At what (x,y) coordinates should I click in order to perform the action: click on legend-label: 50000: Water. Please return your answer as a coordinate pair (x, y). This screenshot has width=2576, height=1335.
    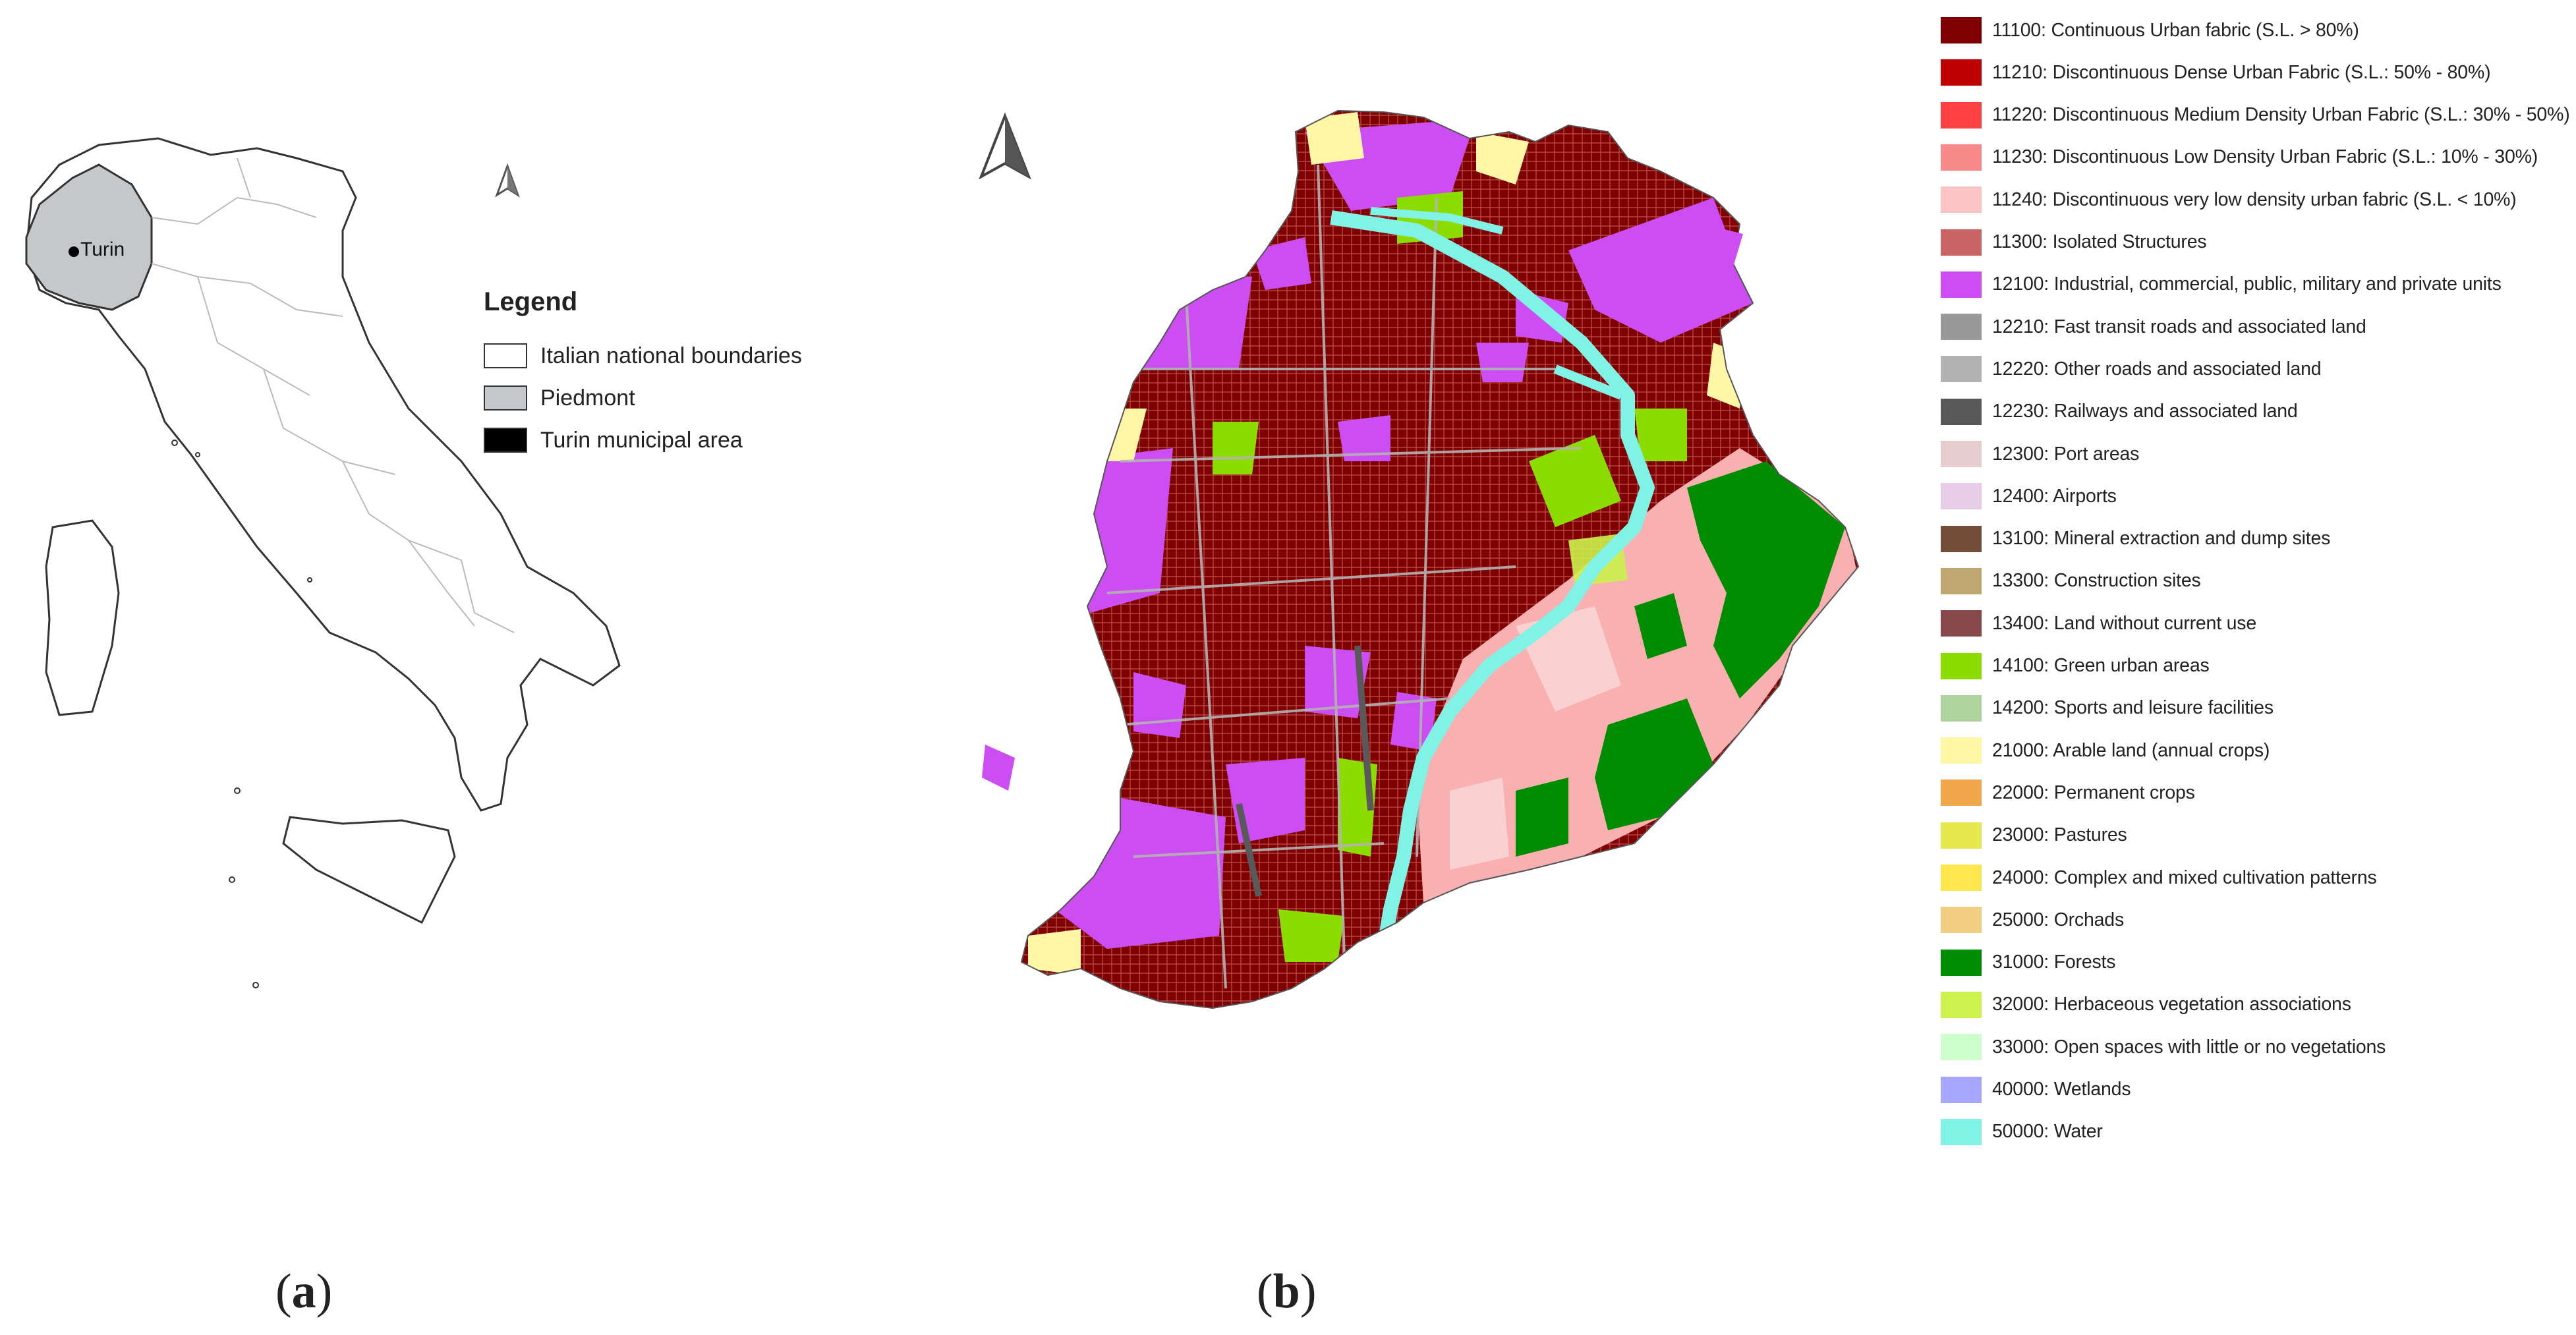
    Looking at the image, I should click on (2048, 1132).